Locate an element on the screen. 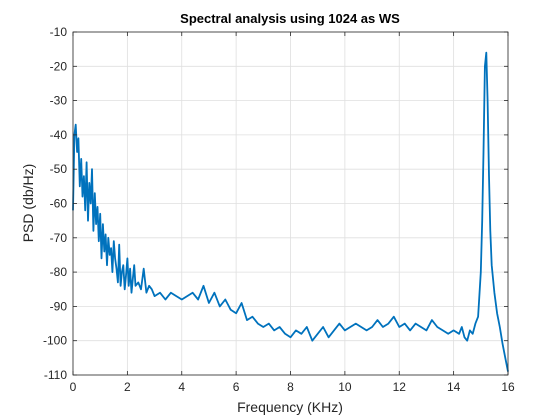  y-tick-label: -80 is located at coordinates (59, 272).